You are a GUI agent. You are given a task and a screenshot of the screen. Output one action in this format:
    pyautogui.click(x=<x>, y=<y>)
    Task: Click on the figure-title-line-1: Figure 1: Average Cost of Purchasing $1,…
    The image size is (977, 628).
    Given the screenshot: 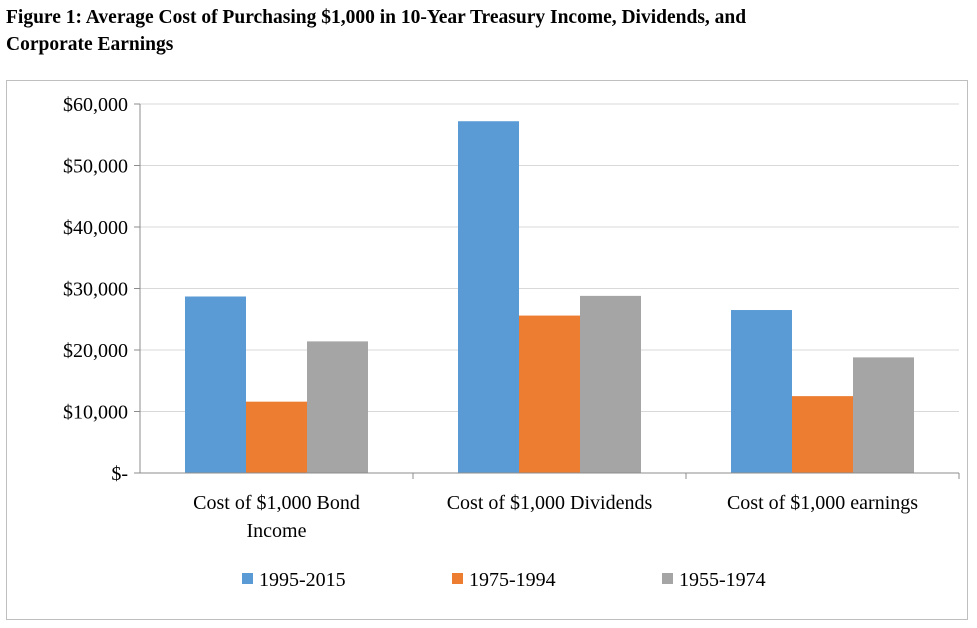 What is the action you would take?
    pyautogui.click(x=376, y=17)
    